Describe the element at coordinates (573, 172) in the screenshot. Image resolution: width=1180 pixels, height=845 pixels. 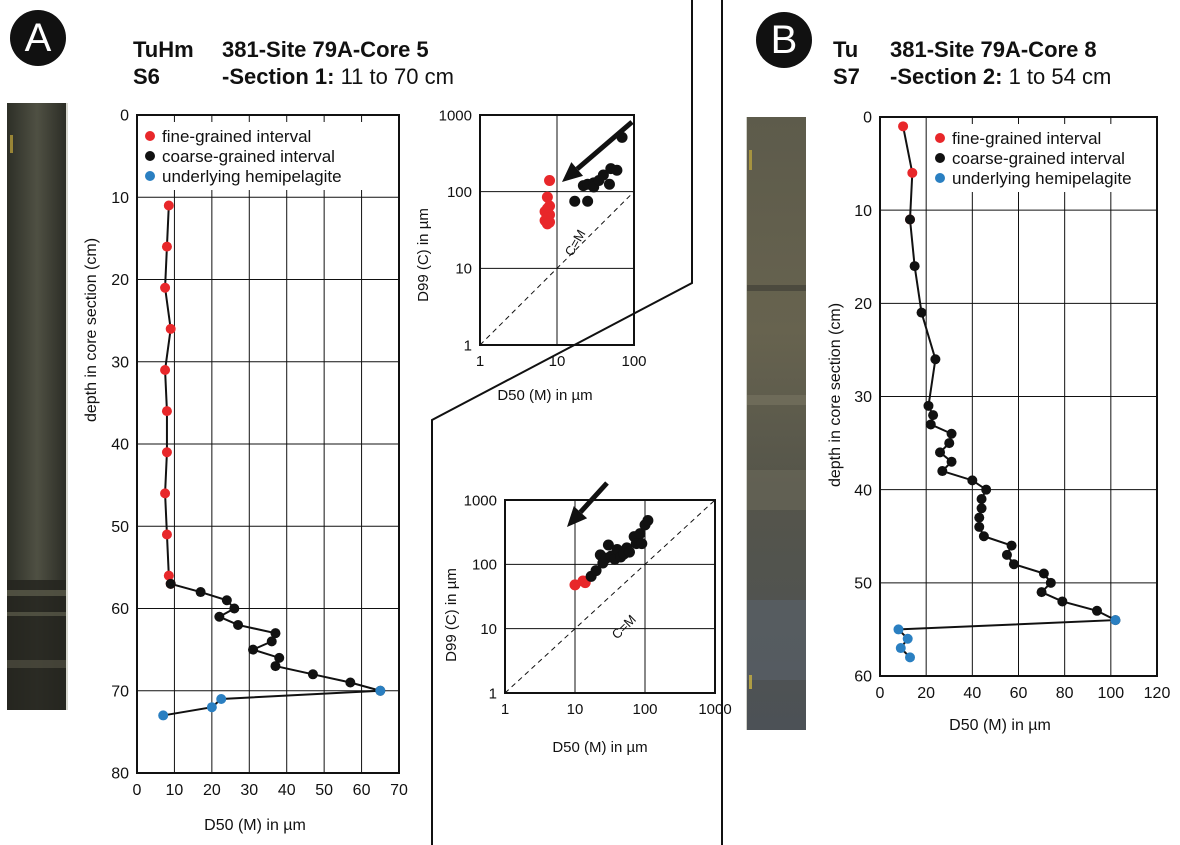
I see `scatterA-arrow-head` at that location.